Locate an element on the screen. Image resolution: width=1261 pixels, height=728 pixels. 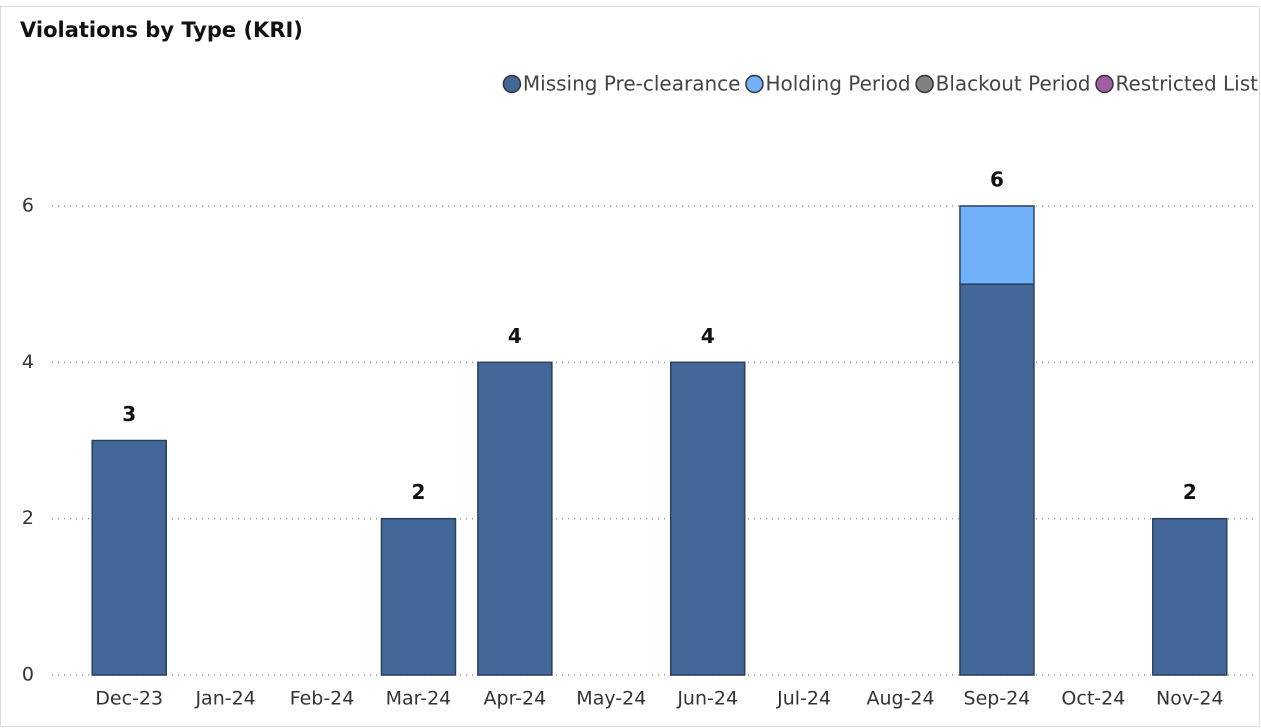
x-tick-label: Dec-23 is located at coordinates (129, 699).